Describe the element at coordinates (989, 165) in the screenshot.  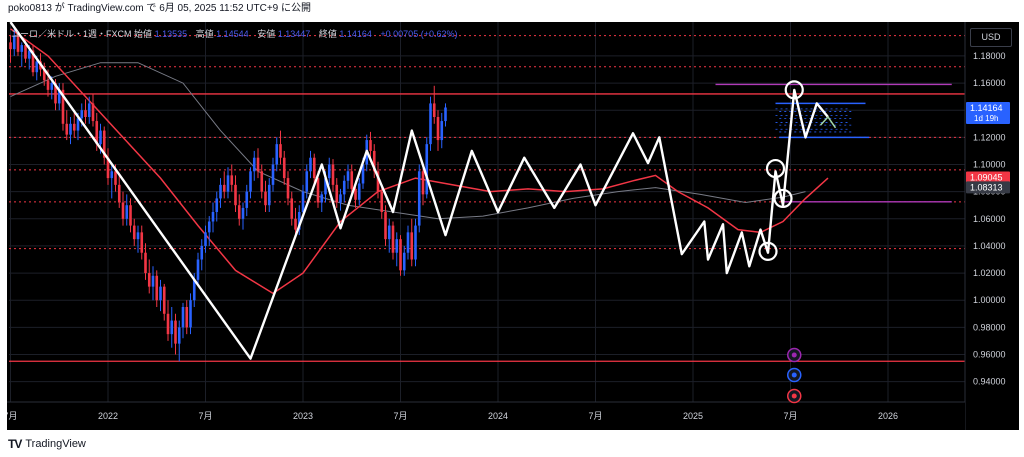
I see `price-tick-label: 1.10000` at that location.